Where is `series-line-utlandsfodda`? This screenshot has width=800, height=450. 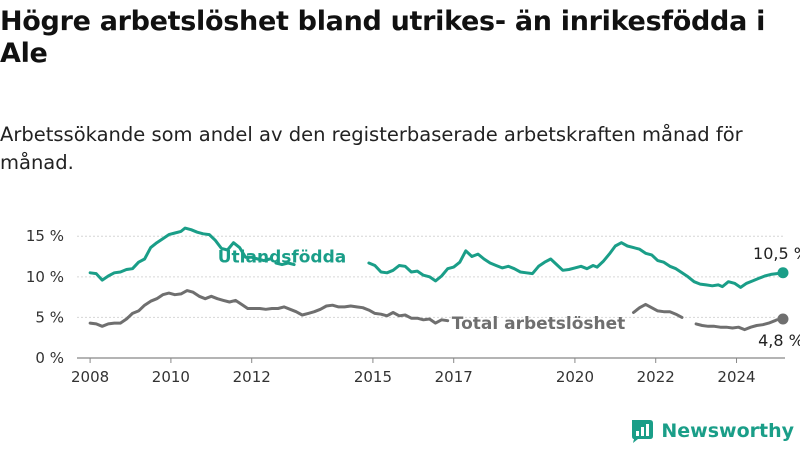 series-line-utlandsfodda is located at coordinates (436, 257).